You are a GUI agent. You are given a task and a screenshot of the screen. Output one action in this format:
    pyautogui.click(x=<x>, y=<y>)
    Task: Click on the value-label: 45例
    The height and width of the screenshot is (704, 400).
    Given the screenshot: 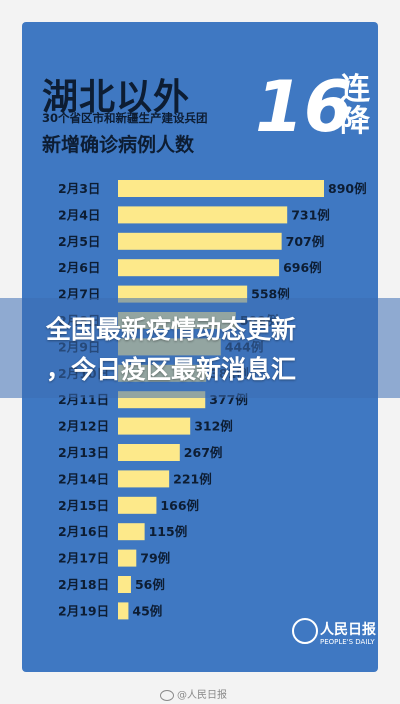 What is the action you would take?
    pyautogui.click(x=147, y=610)
    